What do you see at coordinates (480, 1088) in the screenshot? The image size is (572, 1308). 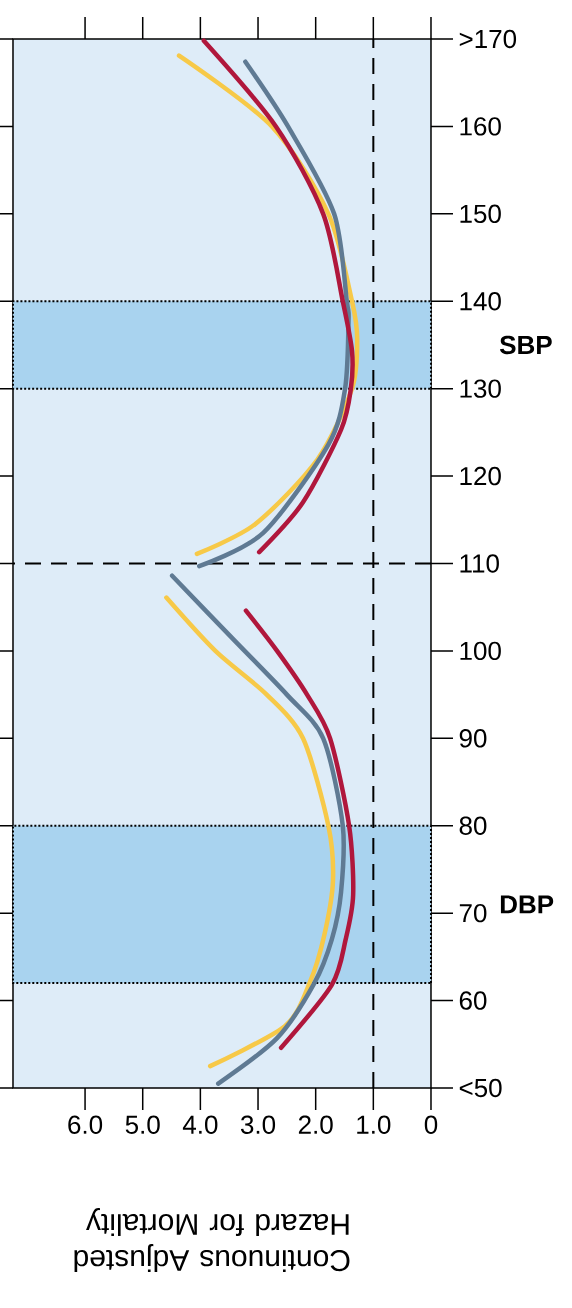 I see `y-tick-label: <50` at bounding box center [480, 1088].